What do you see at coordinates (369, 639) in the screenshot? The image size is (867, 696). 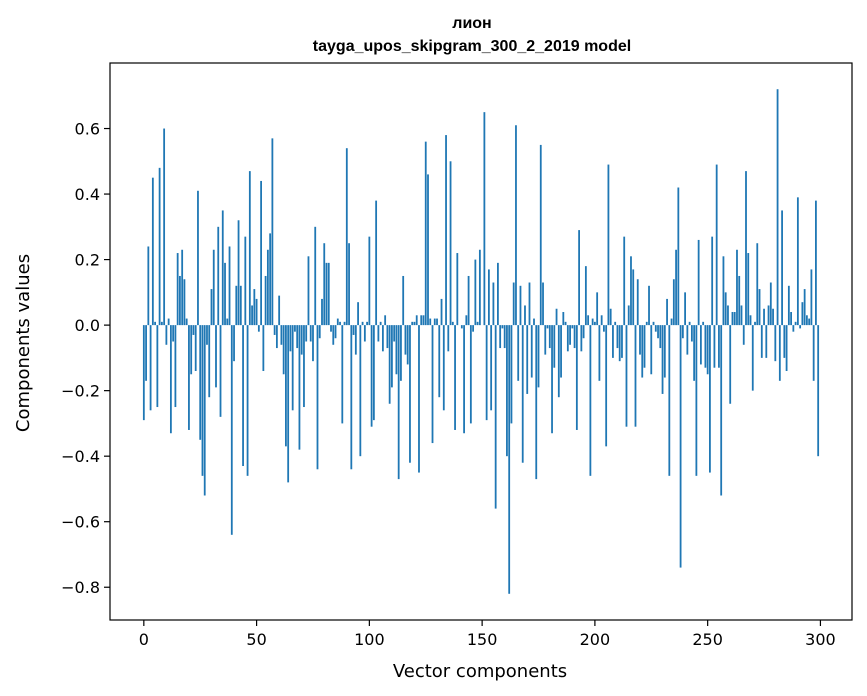 I see `x-tick-label: 100` at bounding box center [369, 639].